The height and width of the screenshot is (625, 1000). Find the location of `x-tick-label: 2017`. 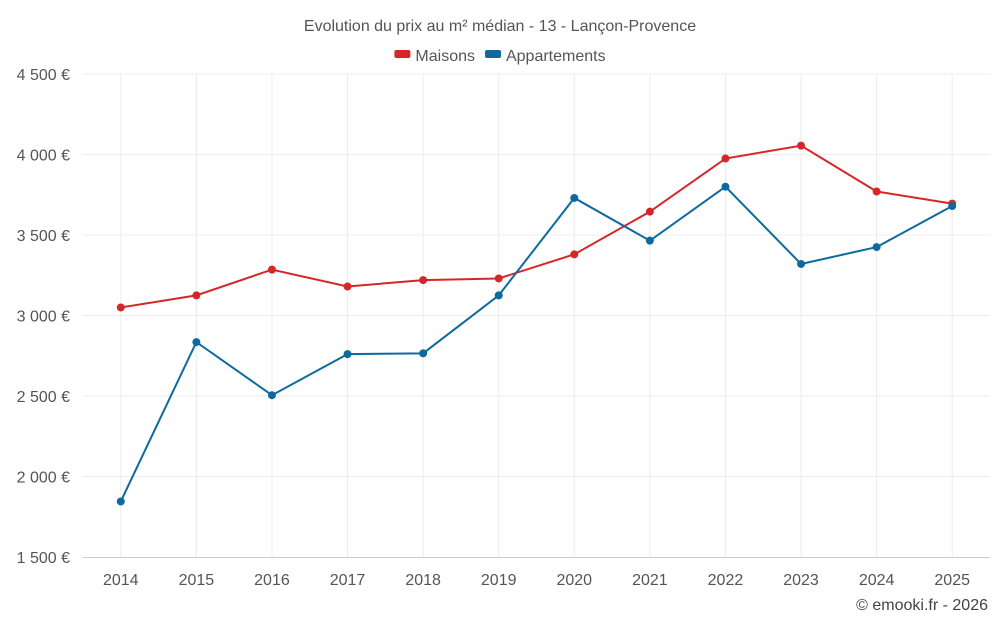

x-tick-label: 2017 is located at coordinates (348, 580).